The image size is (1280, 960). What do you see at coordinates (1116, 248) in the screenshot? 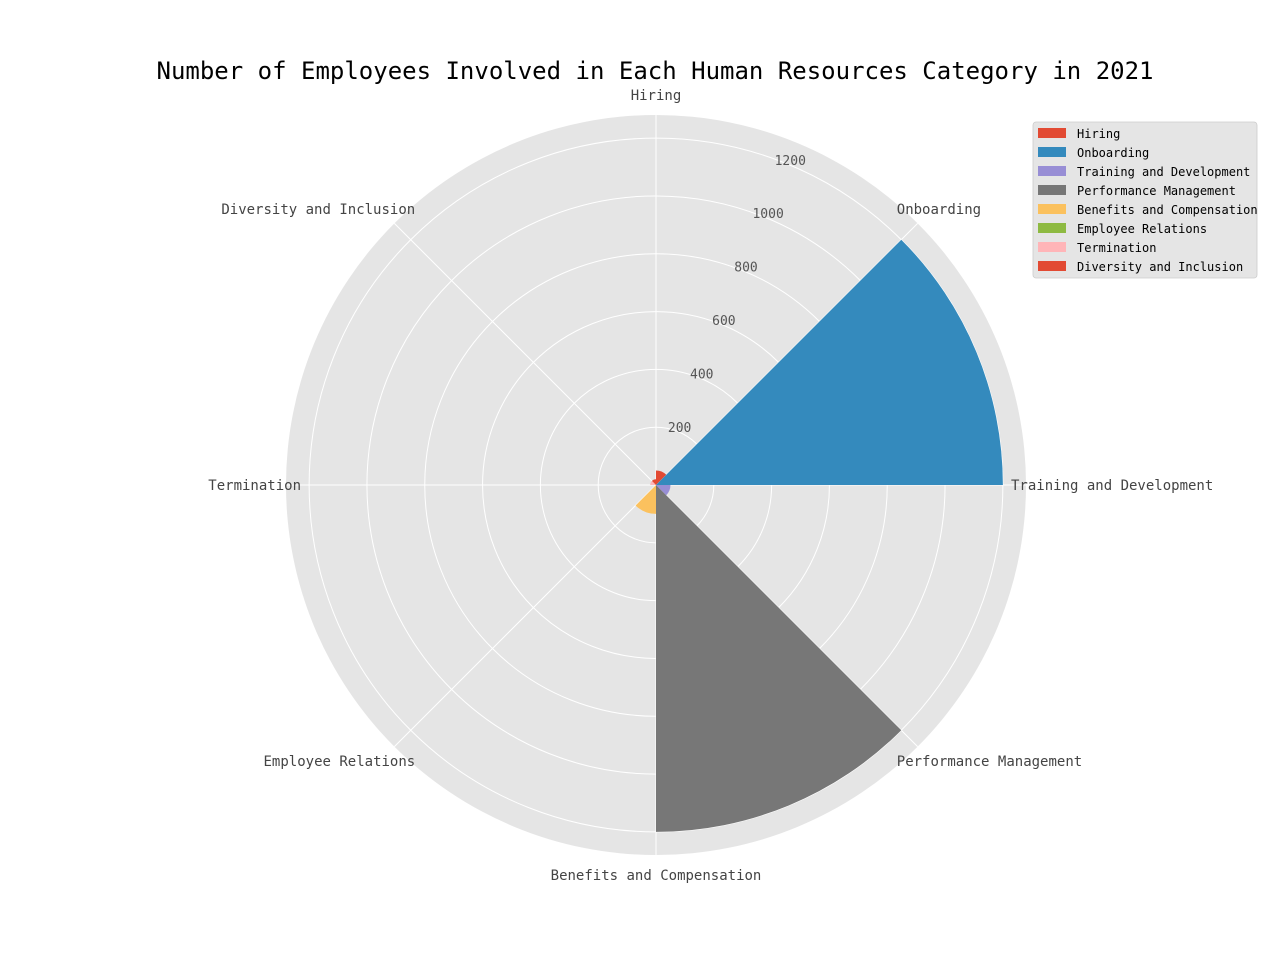
I see `legend-label: Termination` at bounding box center [1116, 248].